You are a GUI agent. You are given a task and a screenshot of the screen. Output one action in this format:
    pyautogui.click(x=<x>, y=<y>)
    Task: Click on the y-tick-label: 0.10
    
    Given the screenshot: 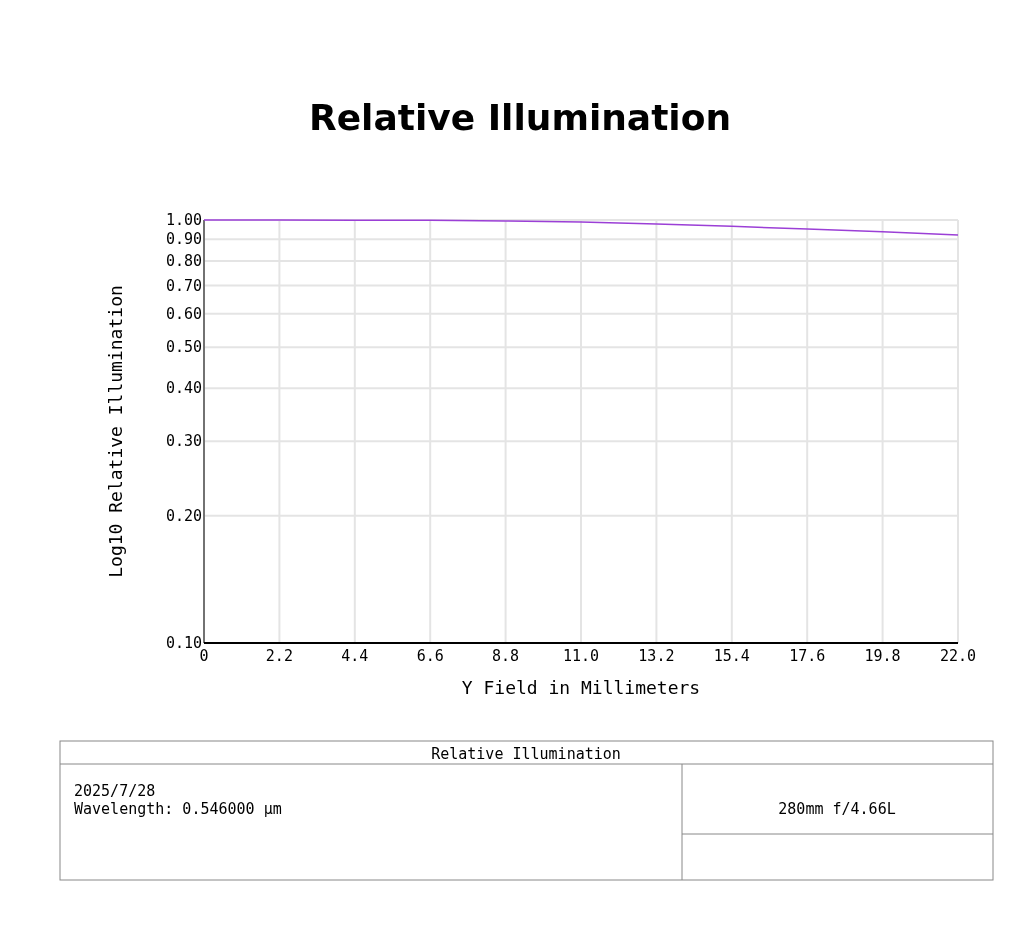 What is the action you would take?
    pyautogui.click(x=183, y=643)
    